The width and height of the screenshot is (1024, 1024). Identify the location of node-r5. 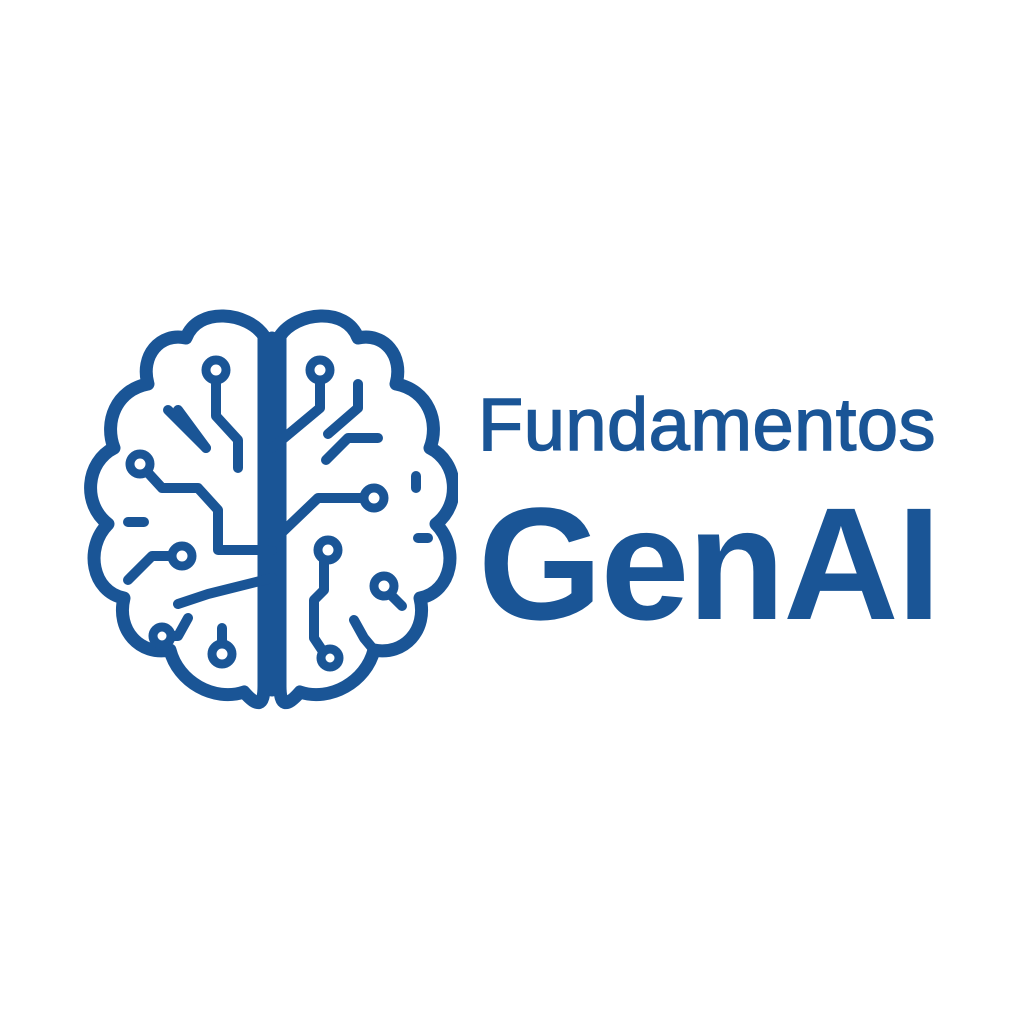
(330, 658).